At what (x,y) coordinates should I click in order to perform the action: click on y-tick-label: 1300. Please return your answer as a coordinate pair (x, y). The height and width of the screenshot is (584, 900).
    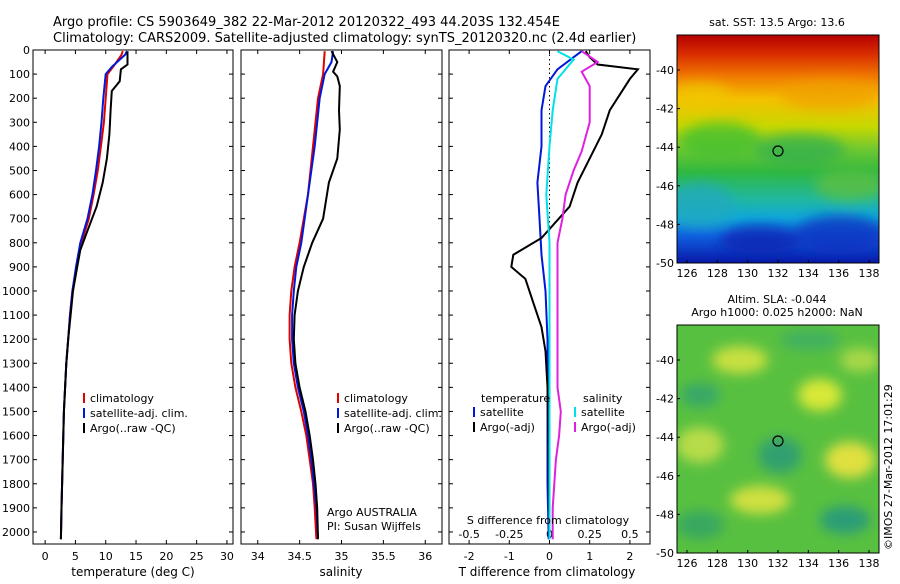
    Looking at the image, I should click on (16, 363).